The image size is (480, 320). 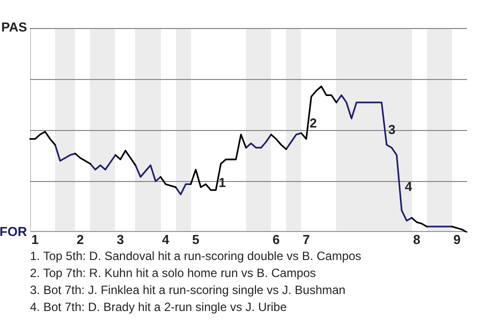 What do you see at coordinates (306, 239) in the screenshot?
I see `x-tick-label: 7` at bounding box center [306, 239].